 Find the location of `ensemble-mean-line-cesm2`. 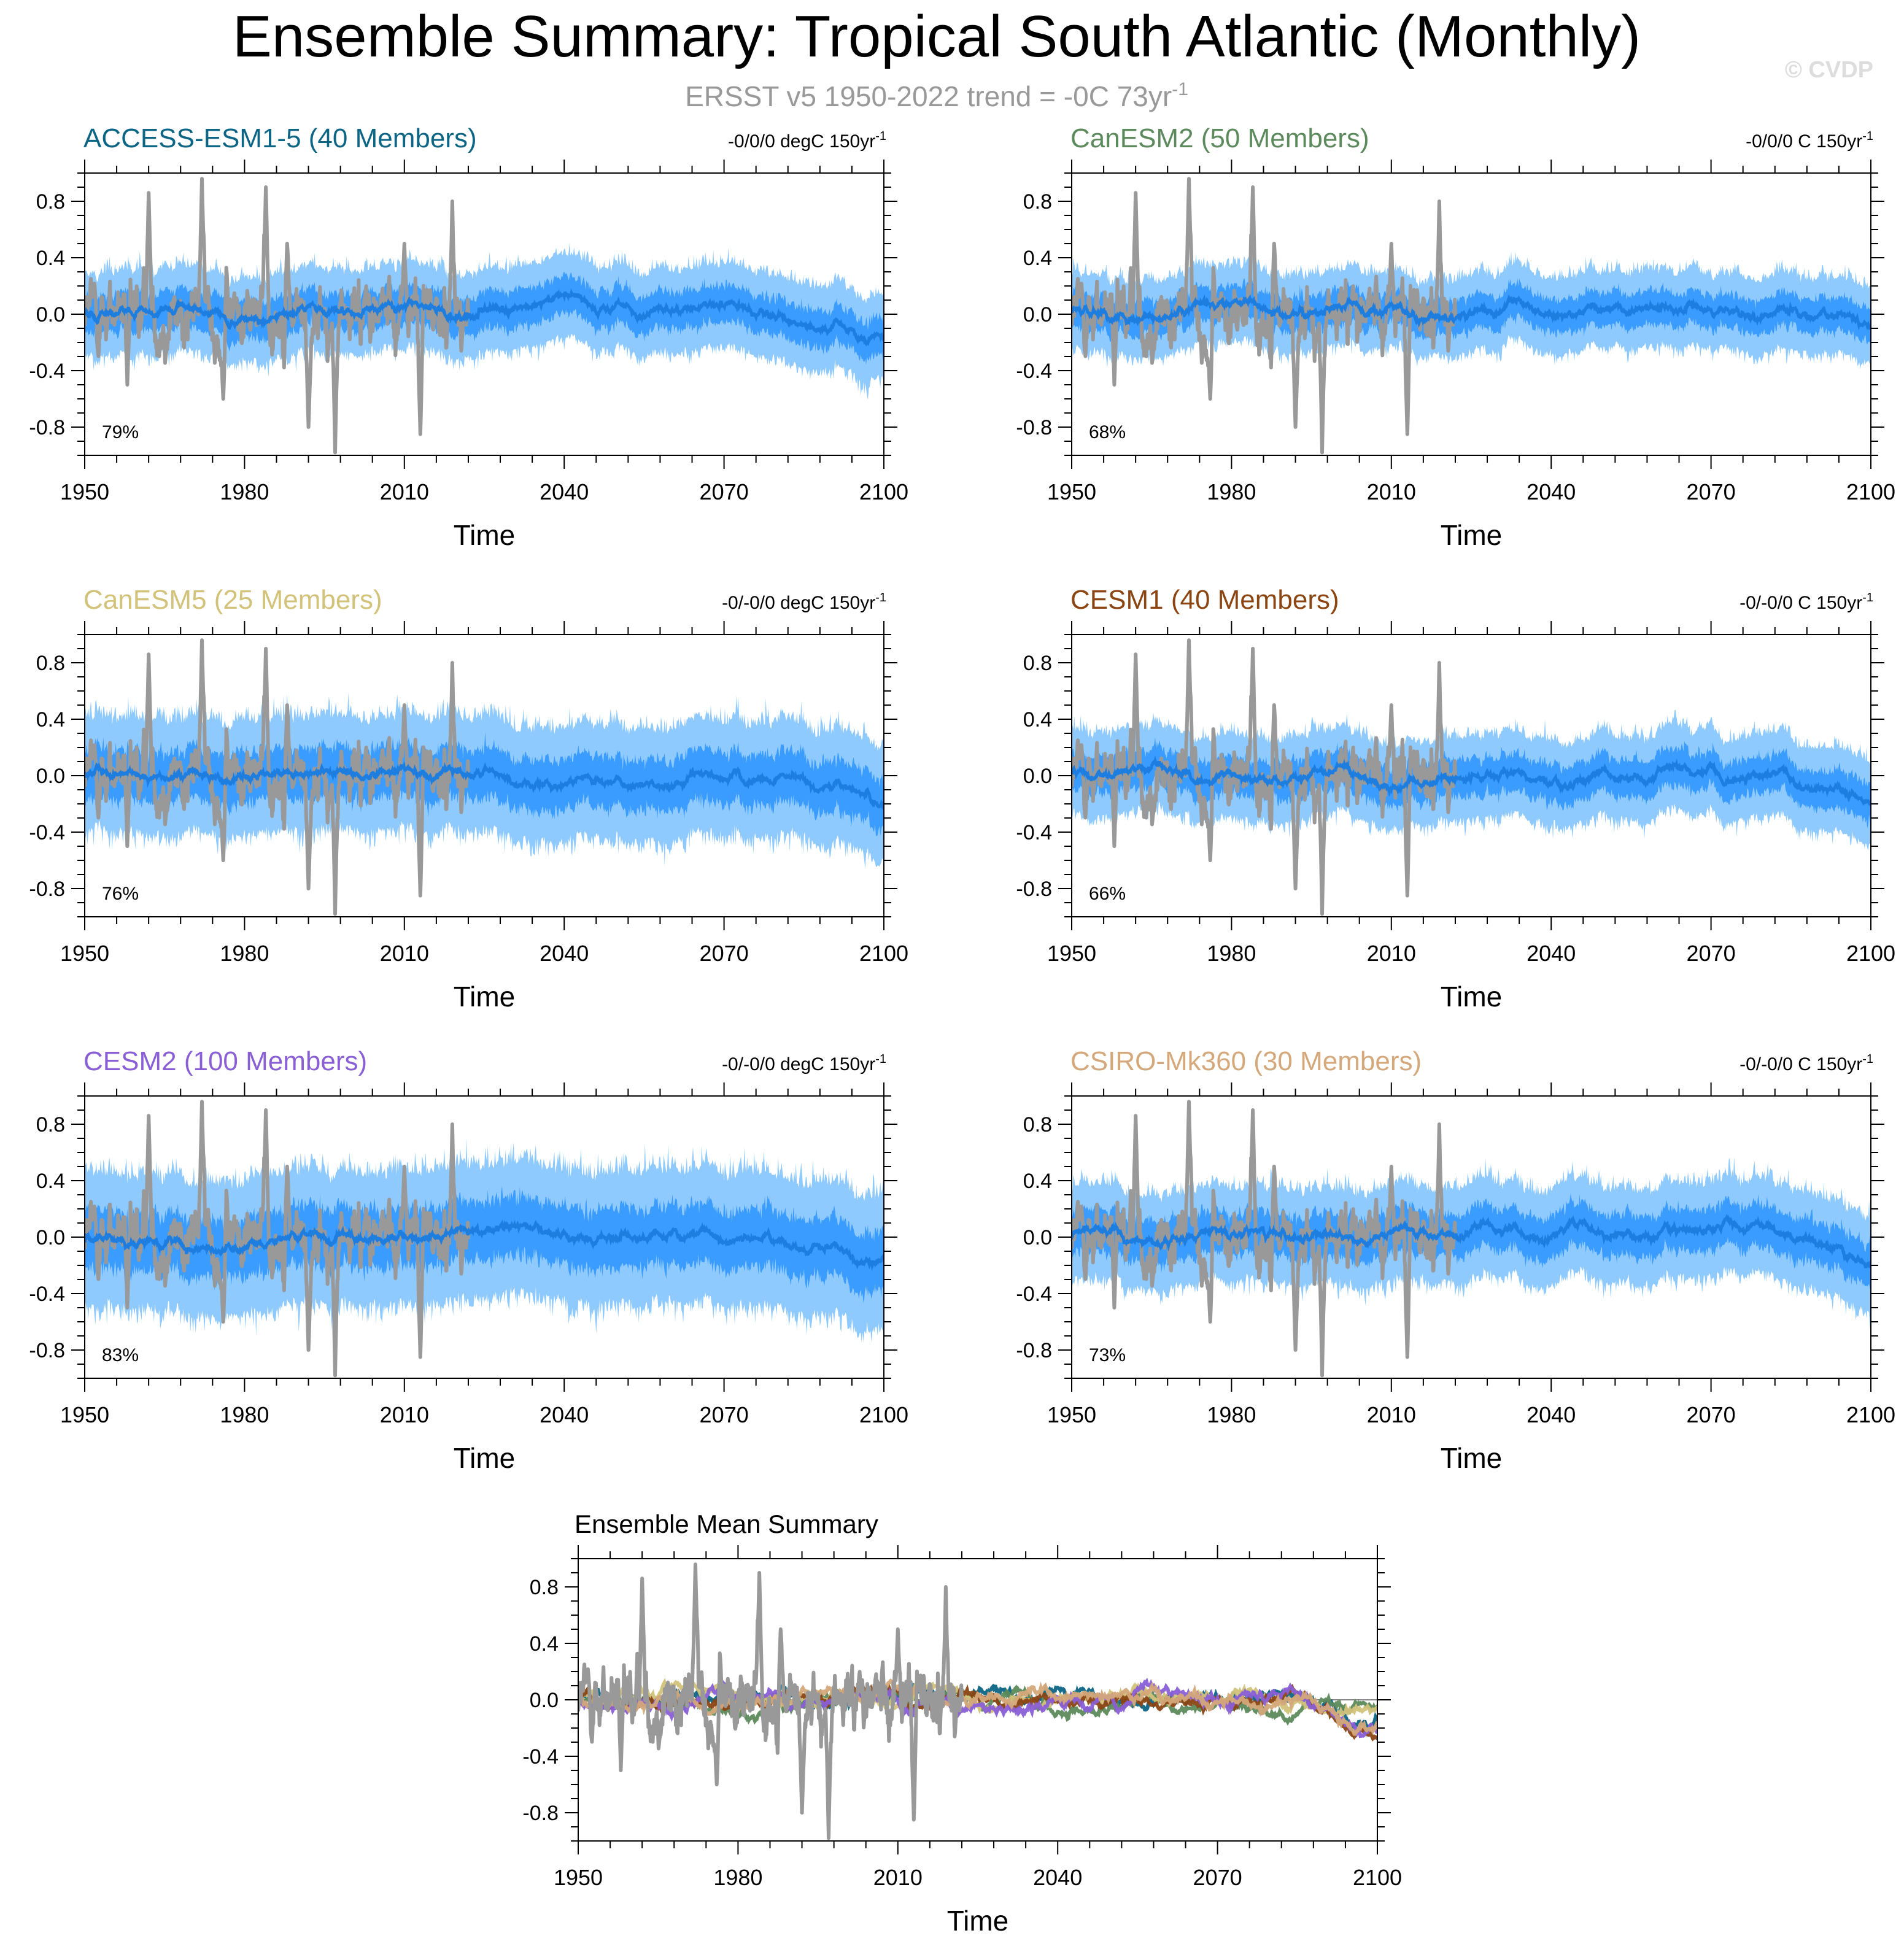

ensemble-mean-line-cesm2 is located at coordinates (977, 1707).